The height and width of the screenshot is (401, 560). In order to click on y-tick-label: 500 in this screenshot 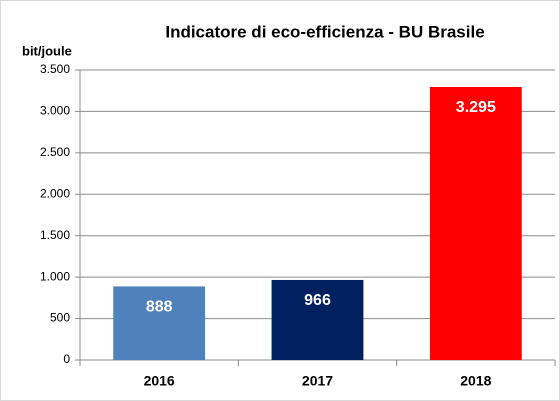, I will do `click(60, 318)`.